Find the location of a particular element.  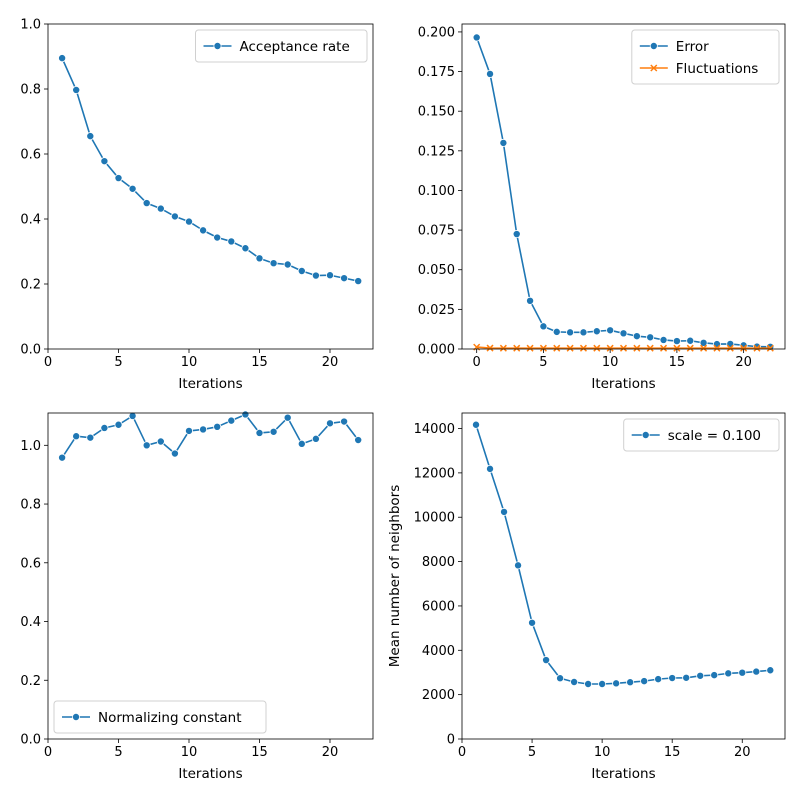

y-tick-label: 0.125 is located at coordinates (436, 151).